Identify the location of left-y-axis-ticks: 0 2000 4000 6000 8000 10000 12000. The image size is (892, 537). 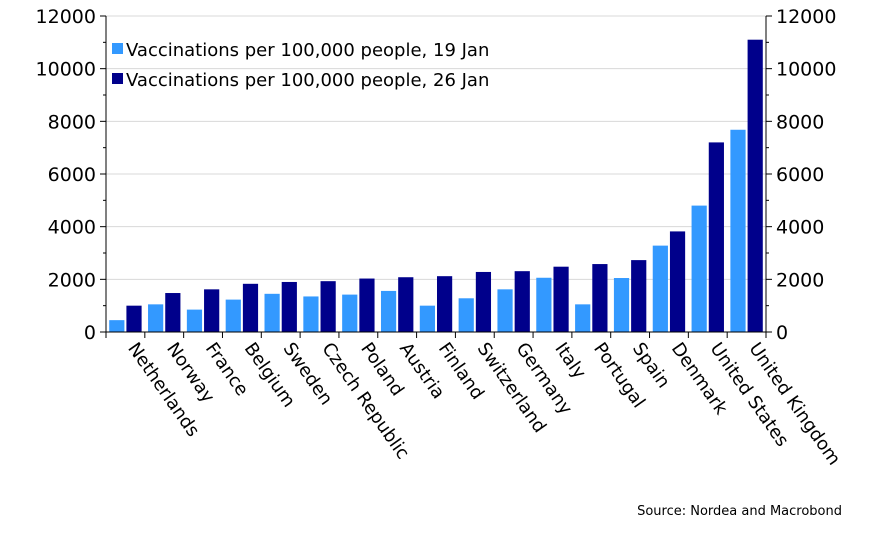
(71, 175).